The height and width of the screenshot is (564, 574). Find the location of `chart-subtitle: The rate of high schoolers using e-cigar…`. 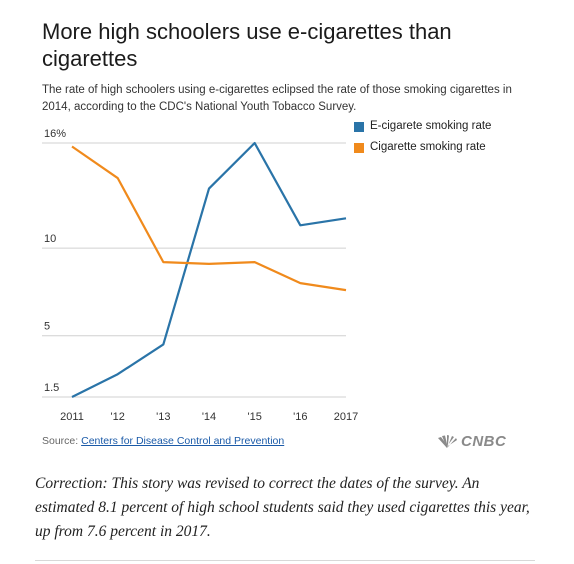

chart-subtitle: The rate of high schoolers using e-cigar… is located at coordinates (277, 98).